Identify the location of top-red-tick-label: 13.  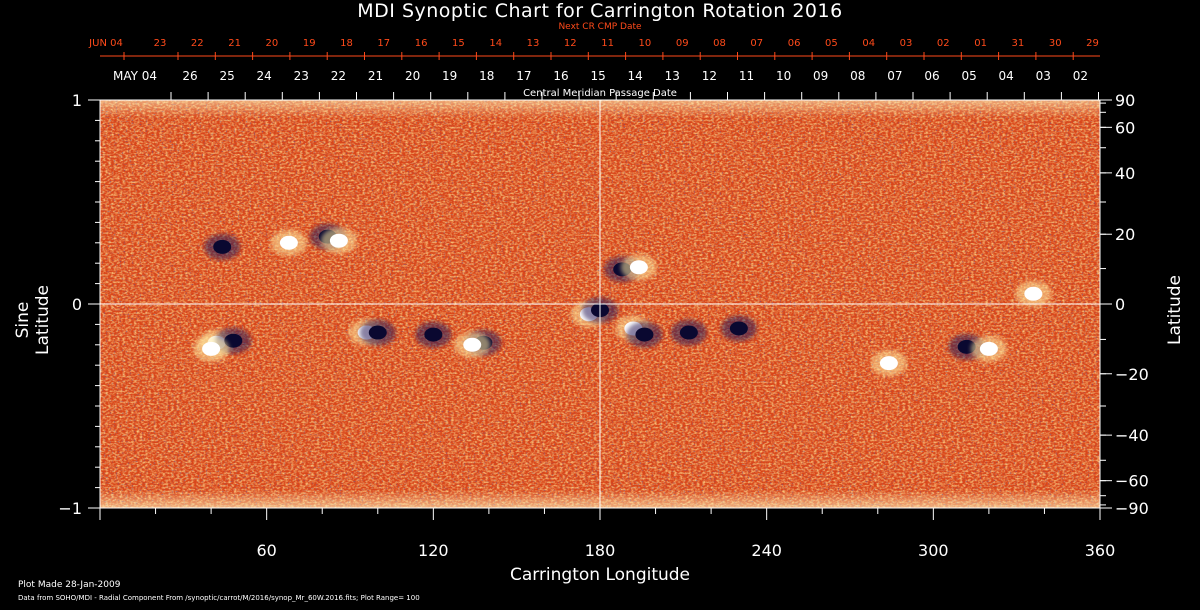
(533, 43).